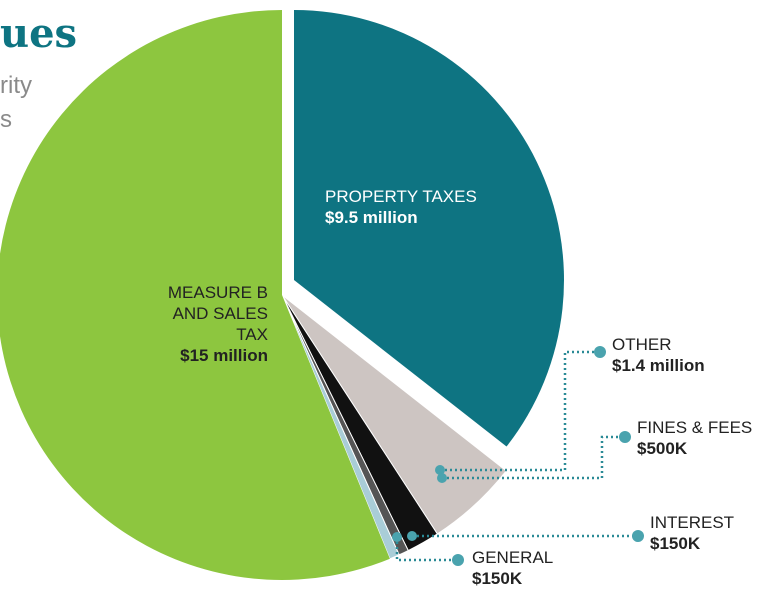 Image resolution: width=766 pixels, height=598 pixels. Describe the element at coordinates (692, 522) in the screenshot. I see `category-name: INTEREST` at that location.